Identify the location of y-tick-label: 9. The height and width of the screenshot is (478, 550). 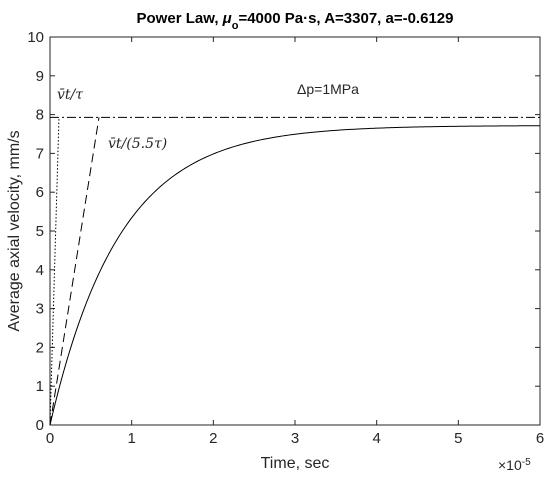
(40, 76).